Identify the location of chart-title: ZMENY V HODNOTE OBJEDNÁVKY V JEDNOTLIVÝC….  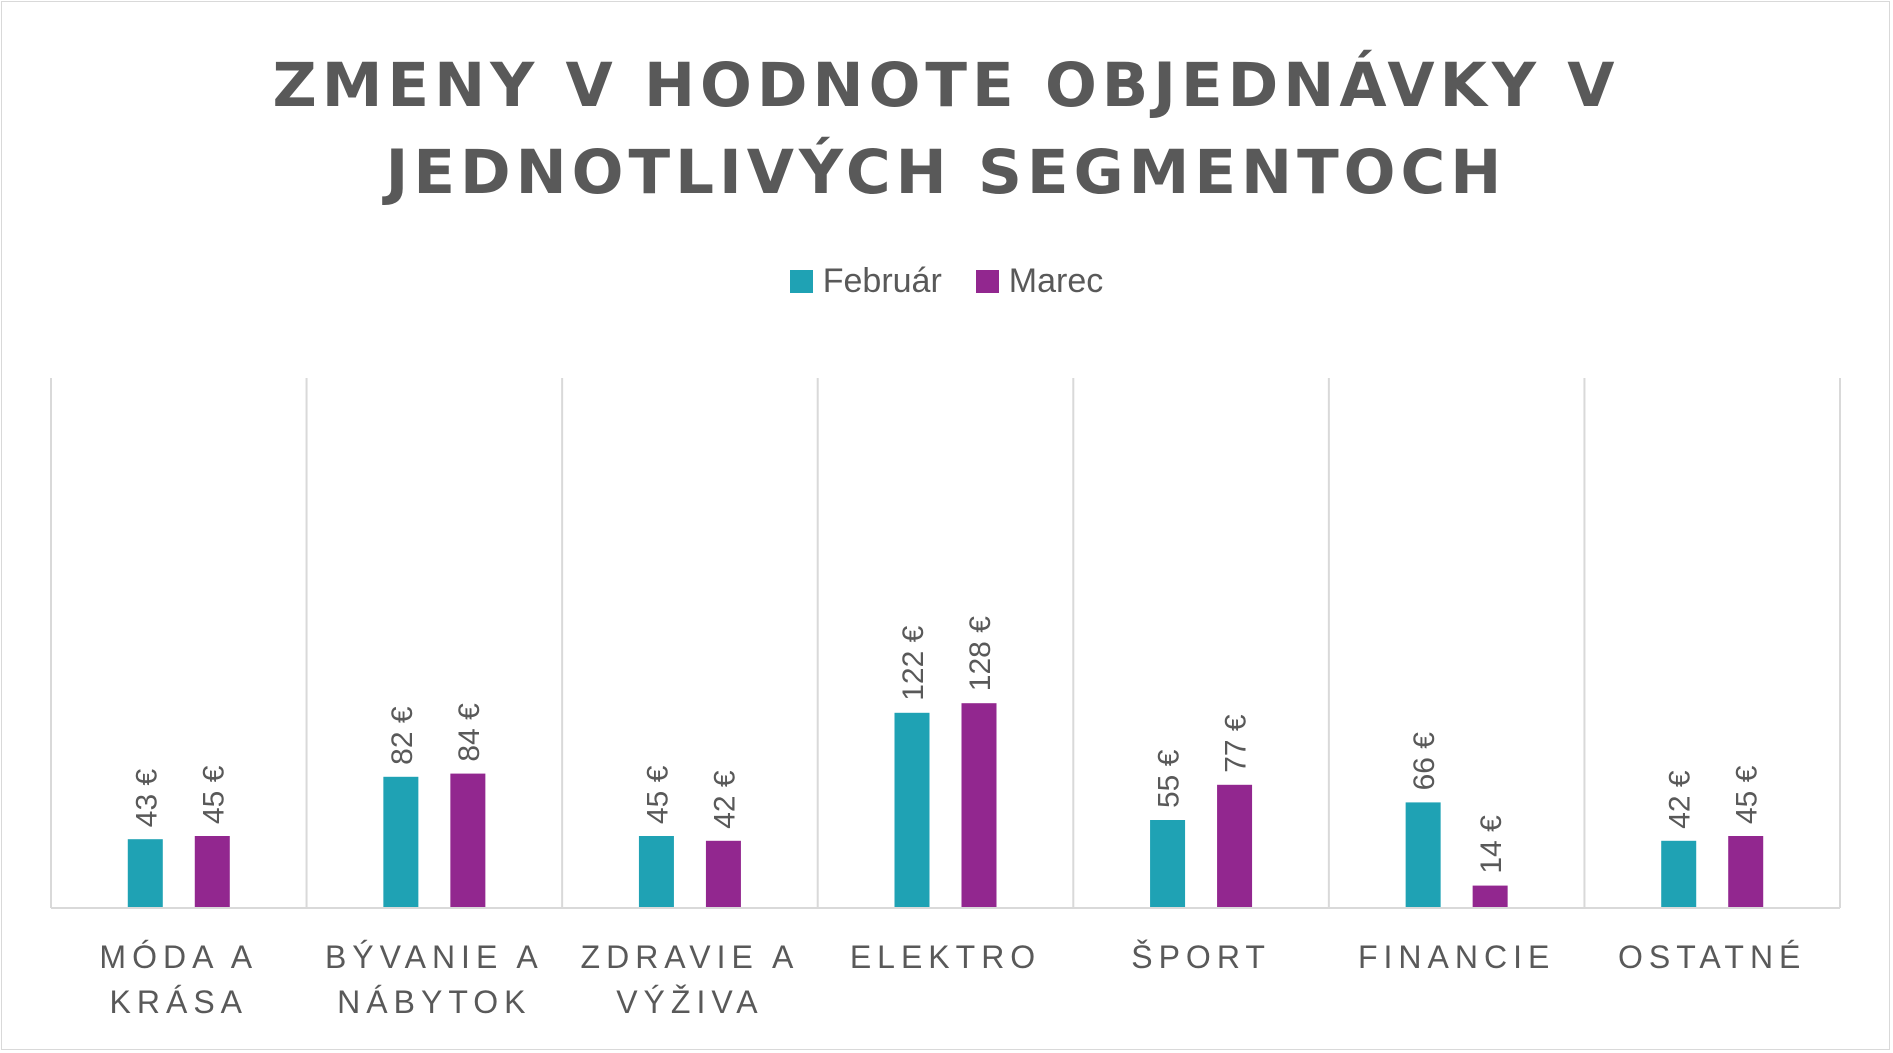
(946, 129).